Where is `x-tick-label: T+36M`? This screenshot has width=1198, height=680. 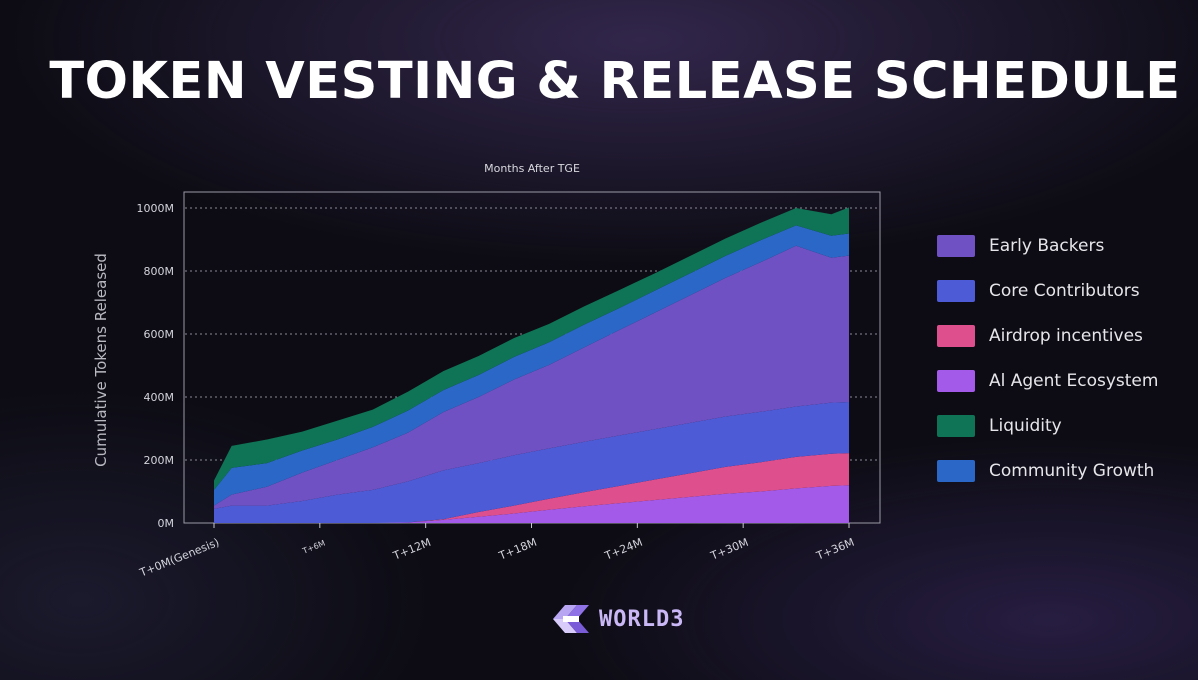
x-tick-label: T+36M is located at coordinates (835, 549).